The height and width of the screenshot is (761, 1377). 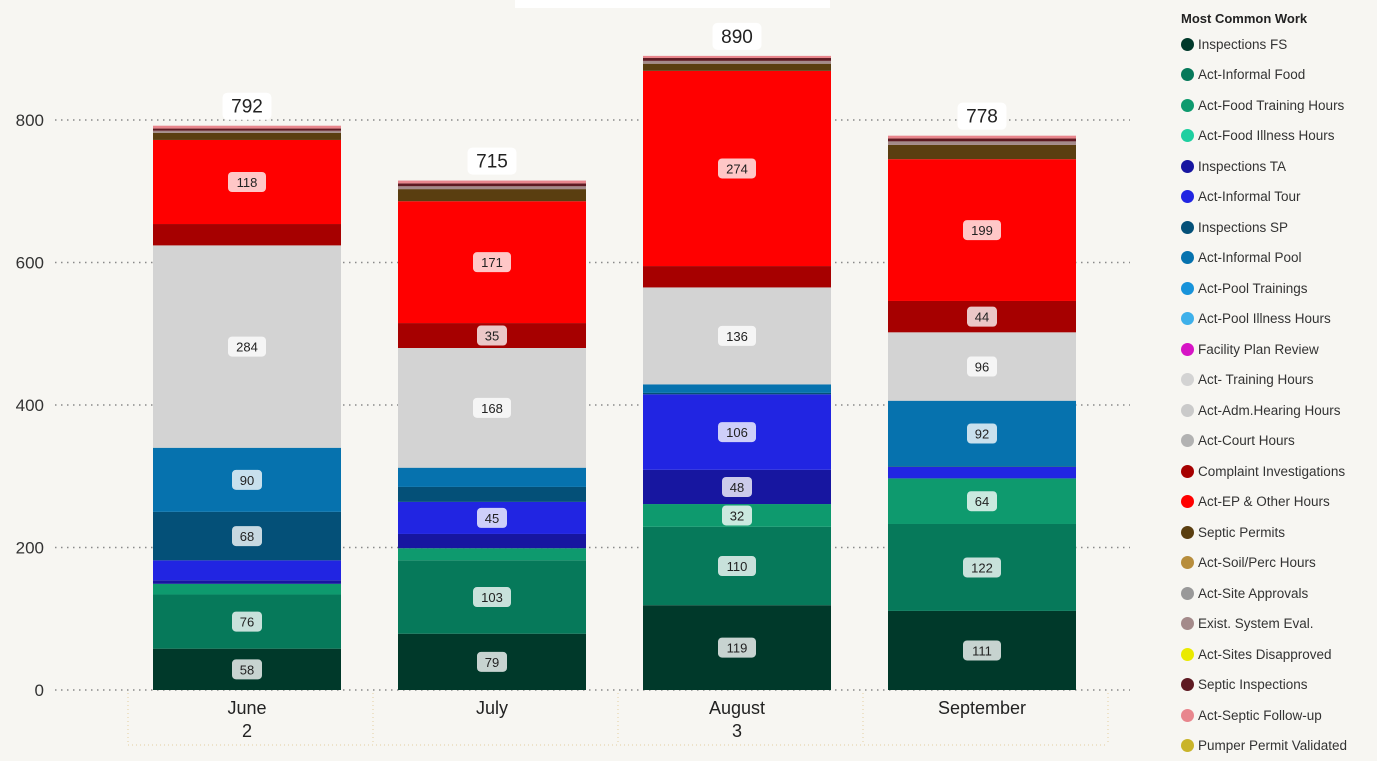 What do you see at coordinates (1264, 501) in the screenshot?
I see `legend-label: Act-EP & Other Hours` at bounding box center [1264, 501].